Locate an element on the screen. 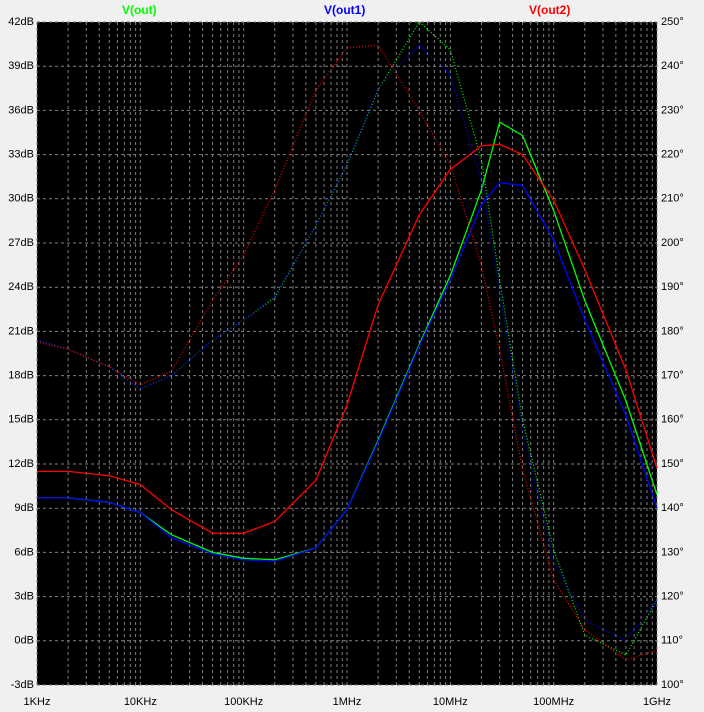 The height and width of the screenshot is (712, 704). y-tick-label: 9dB is located at coordinates (24, 508).